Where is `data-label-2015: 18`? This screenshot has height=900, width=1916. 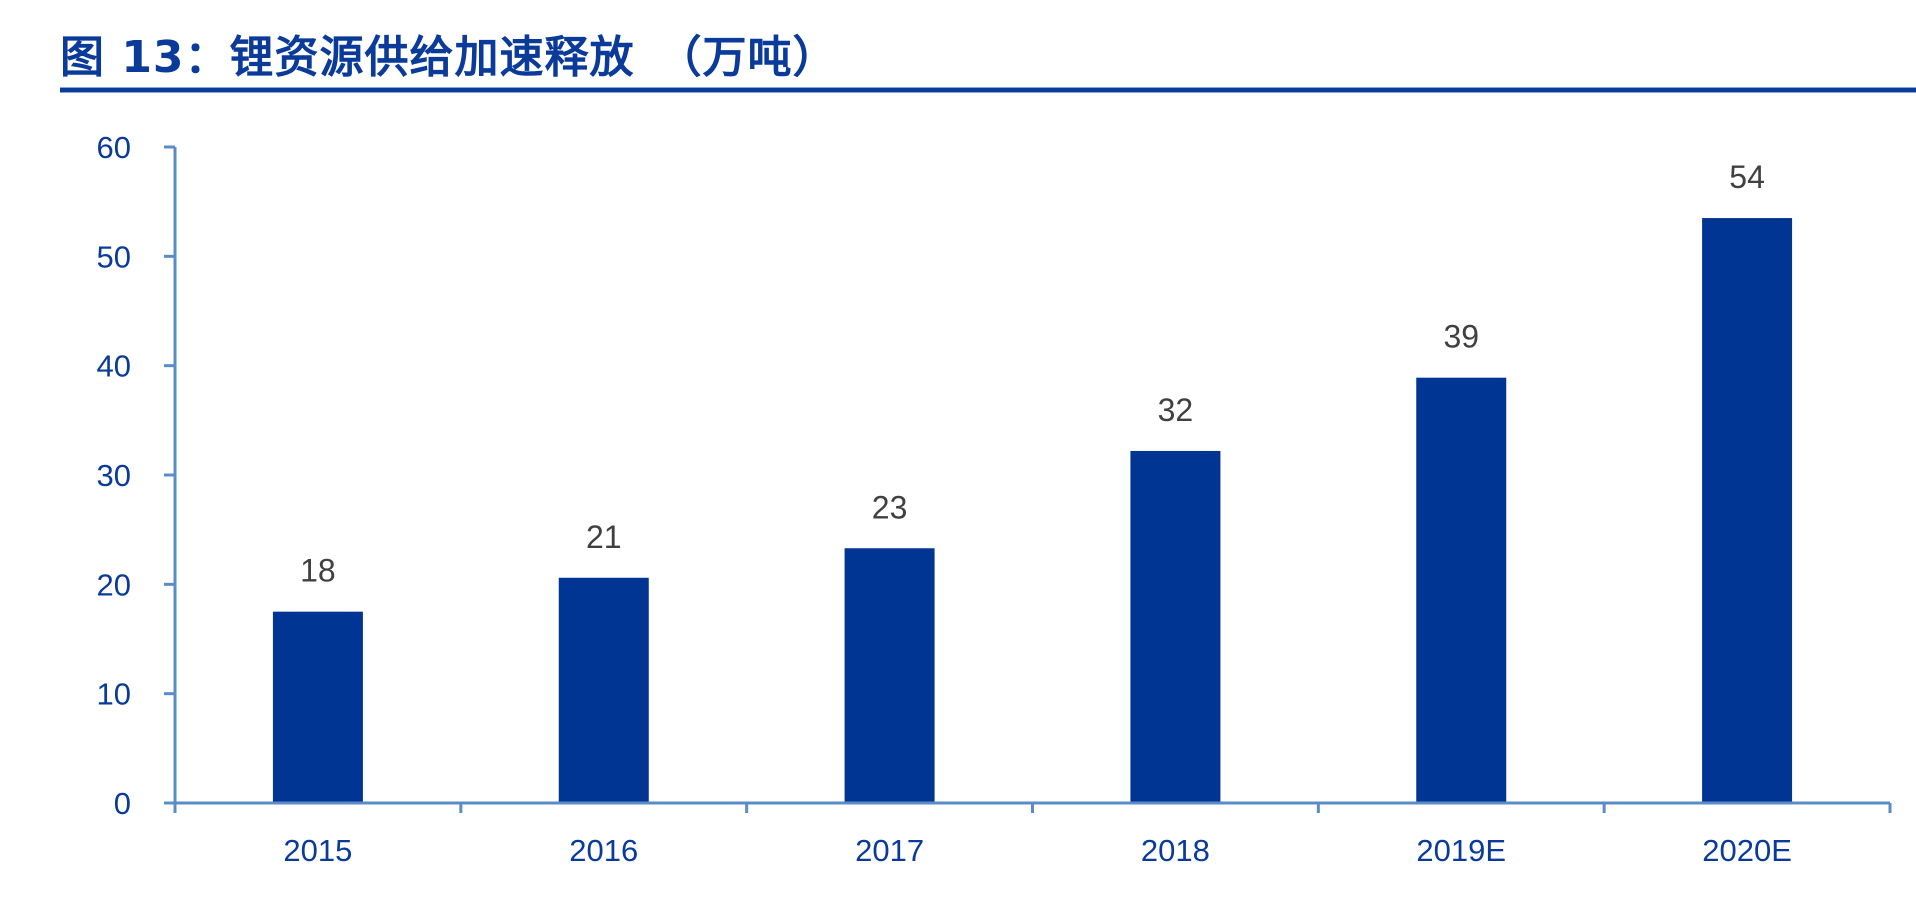 data-label-2015: 18 is located at coordinates (318, 571).